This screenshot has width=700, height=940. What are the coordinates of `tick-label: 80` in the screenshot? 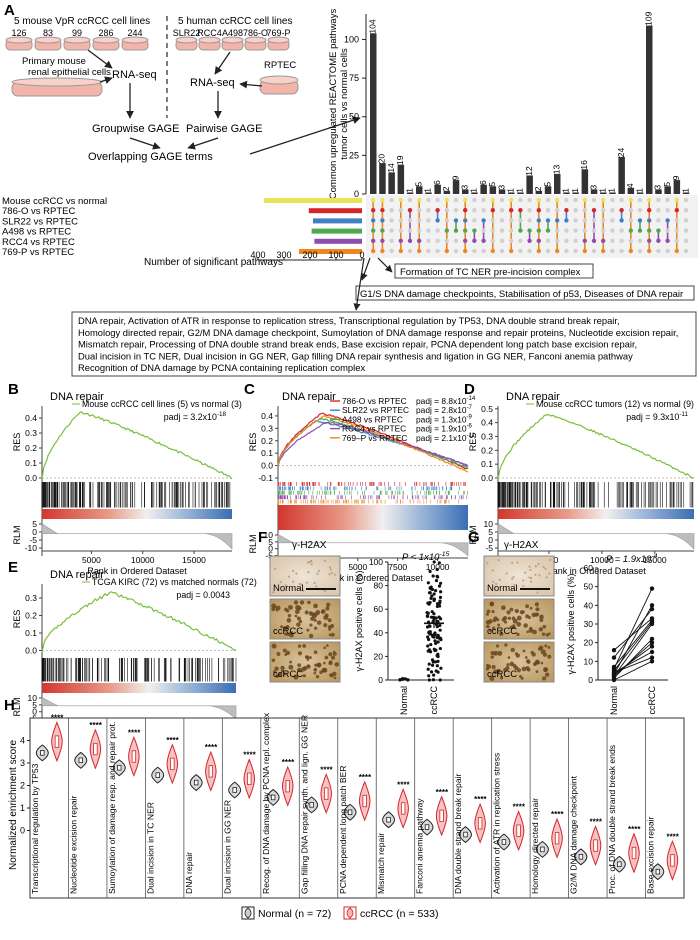 It's located at (379, 586).